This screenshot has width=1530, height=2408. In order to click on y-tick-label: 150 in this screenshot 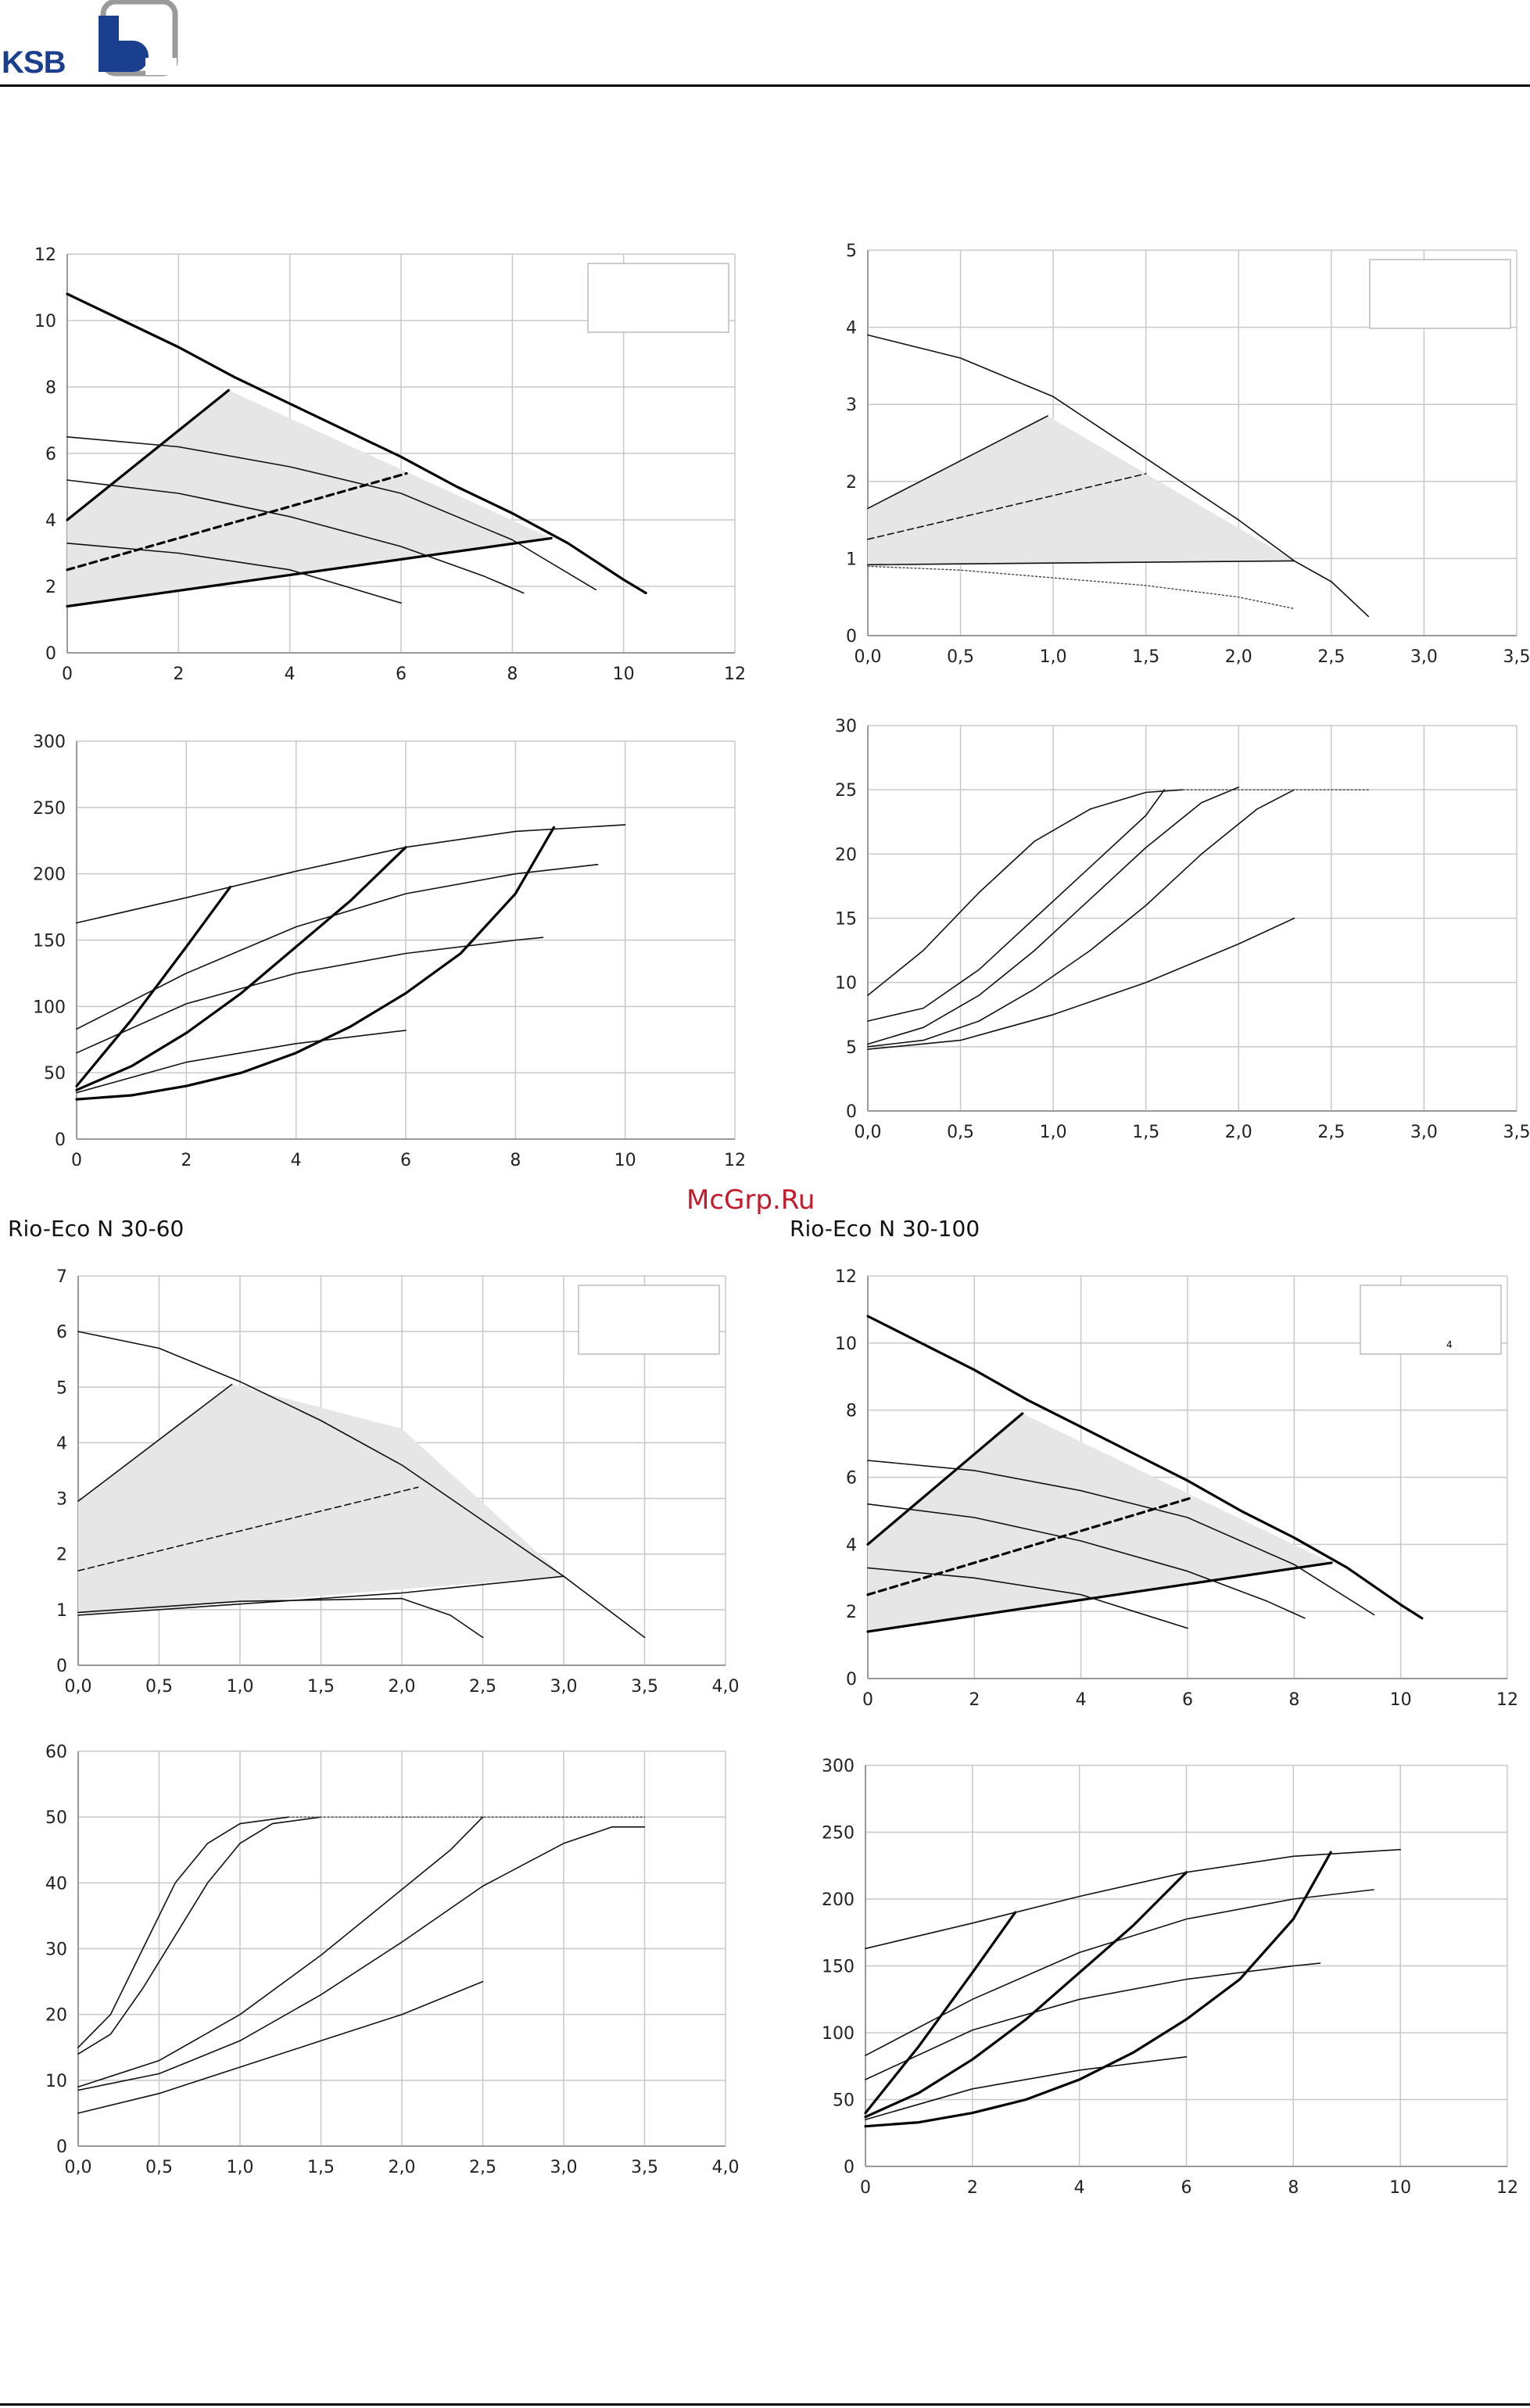, I will do `click(838, 1968)`.